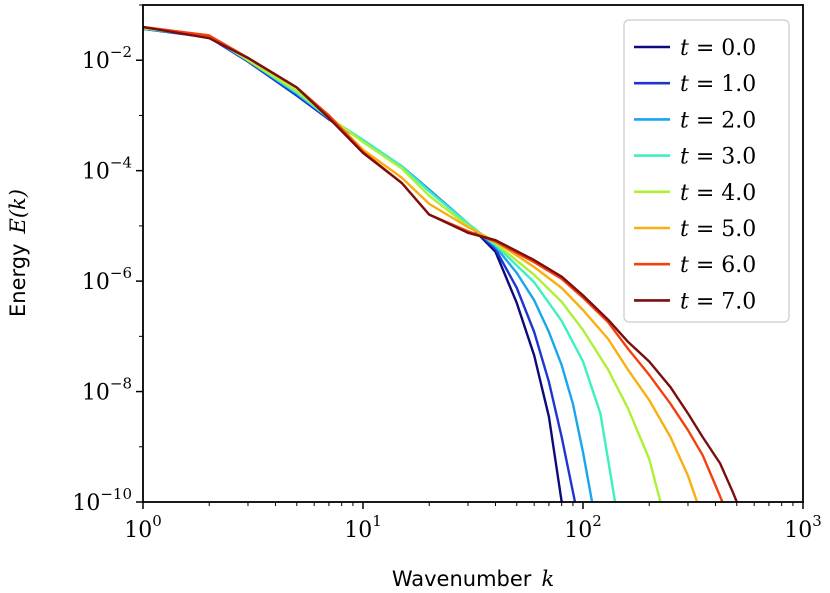 Image resolution: width=830 pixels, height=593 pixels. Describe the element at coordinates (377, 521) in the screenshot. I see `x-tick-exp: 1` at that location.